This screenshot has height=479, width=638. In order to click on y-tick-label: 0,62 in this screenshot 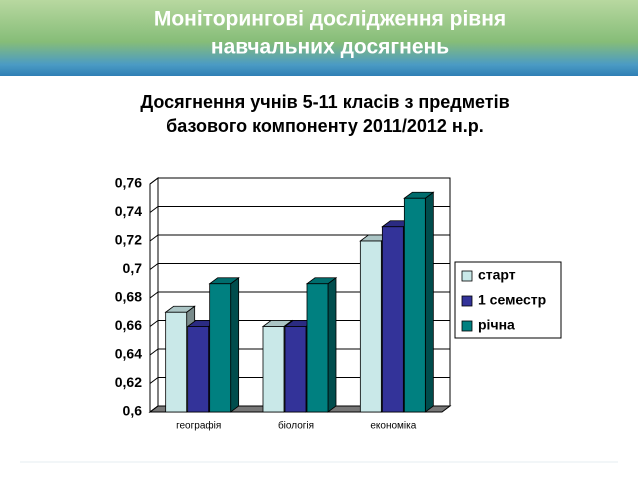, I will do `click(128, 382)`.